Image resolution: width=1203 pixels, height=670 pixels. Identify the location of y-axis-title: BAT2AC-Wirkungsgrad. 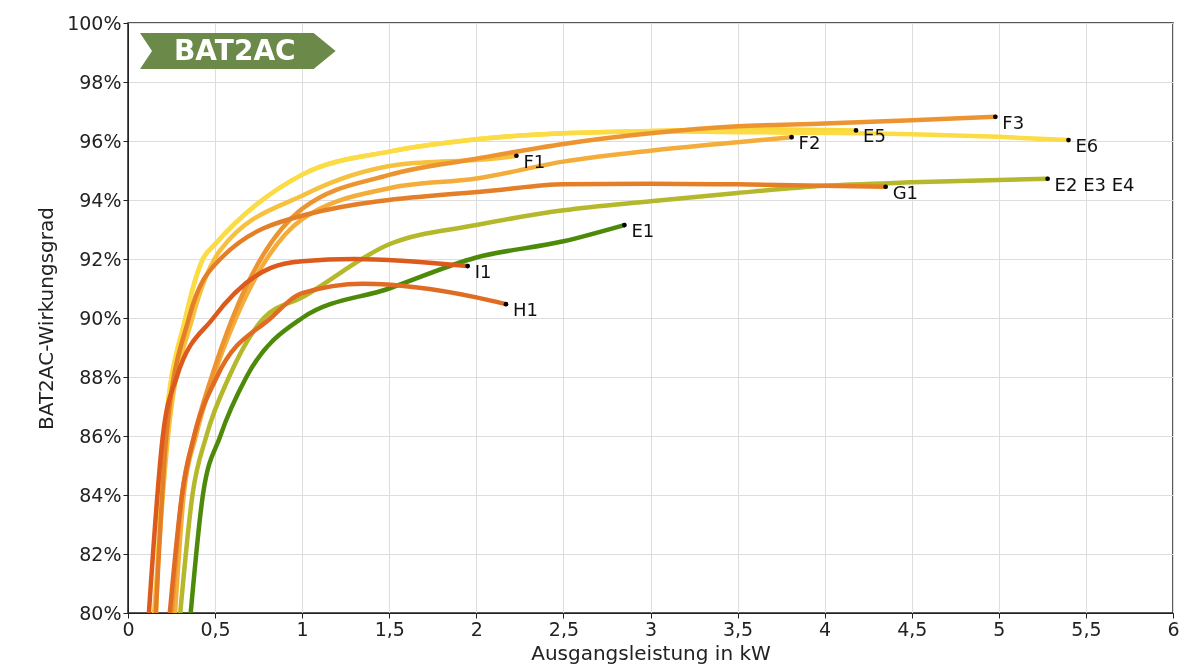
(46, 318).